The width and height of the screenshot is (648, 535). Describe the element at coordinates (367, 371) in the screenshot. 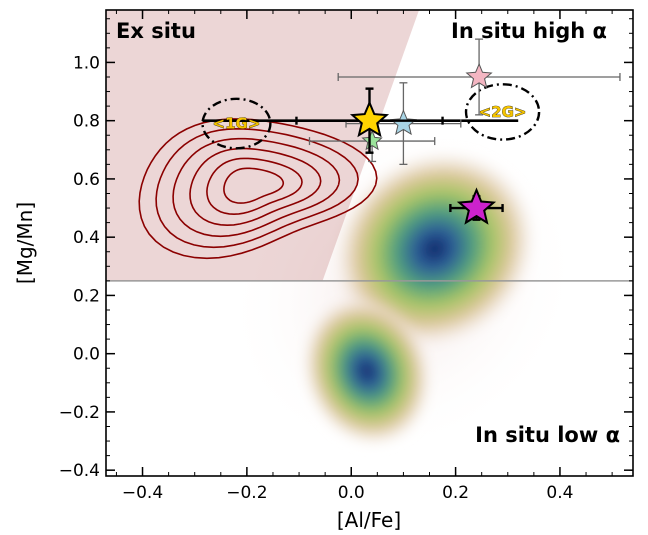

I see `density-core-lower` at that location.